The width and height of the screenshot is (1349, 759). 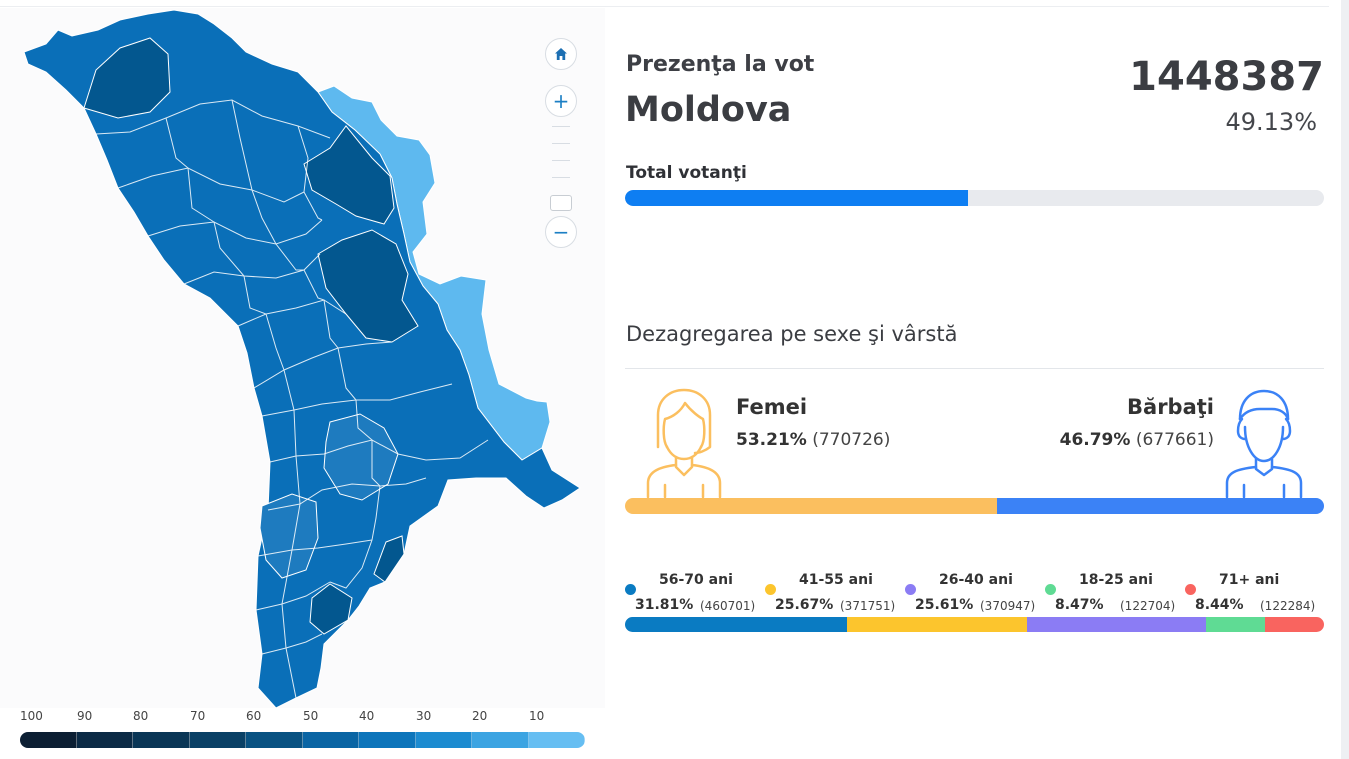 I want to click on map-region-center-light, so click(x=361, y=457).